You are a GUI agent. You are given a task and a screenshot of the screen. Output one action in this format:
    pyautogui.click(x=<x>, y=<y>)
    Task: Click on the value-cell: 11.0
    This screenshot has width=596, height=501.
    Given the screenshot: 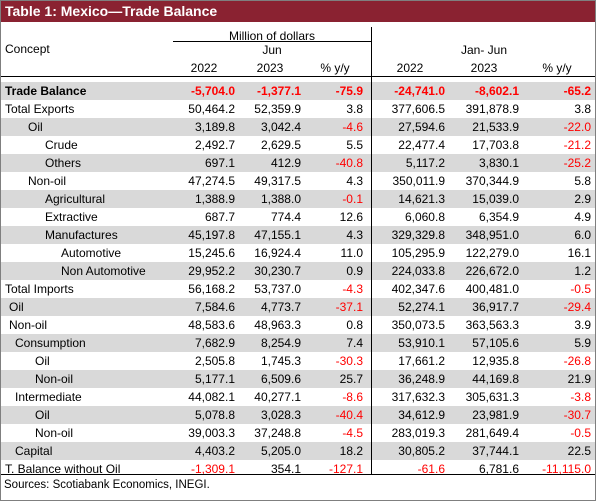 What is the action you would take?
    pyautogui.click(x=351, y=253)
    